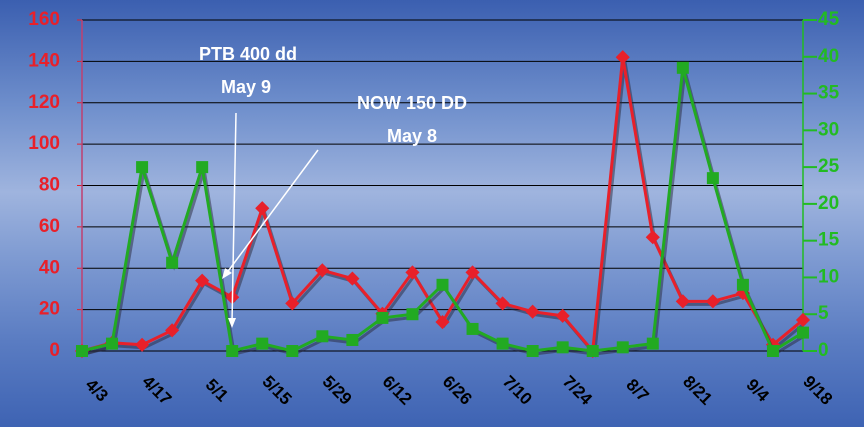  What do you see at coordinates (248, 54) in the screenshot?
I see `annotation: PTB 400 dd` at bounding box center [248, 54].